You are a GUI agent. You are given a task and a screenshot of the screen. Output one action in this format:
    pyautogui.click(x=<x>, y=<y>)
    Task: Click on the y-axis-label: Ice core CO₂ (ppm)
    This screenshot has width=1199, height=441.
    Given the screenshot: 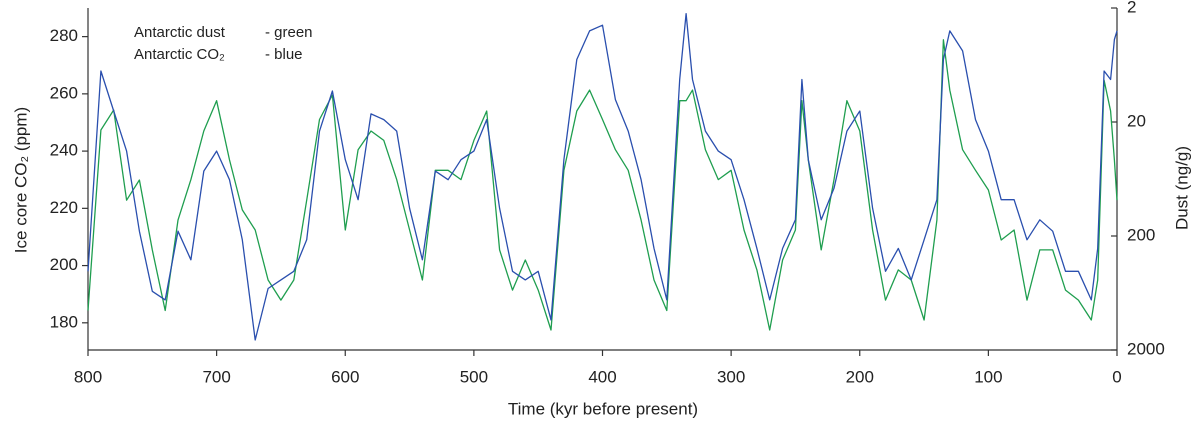 What is the action you would take?
    pyautogui.click(x=20, y=180)
    